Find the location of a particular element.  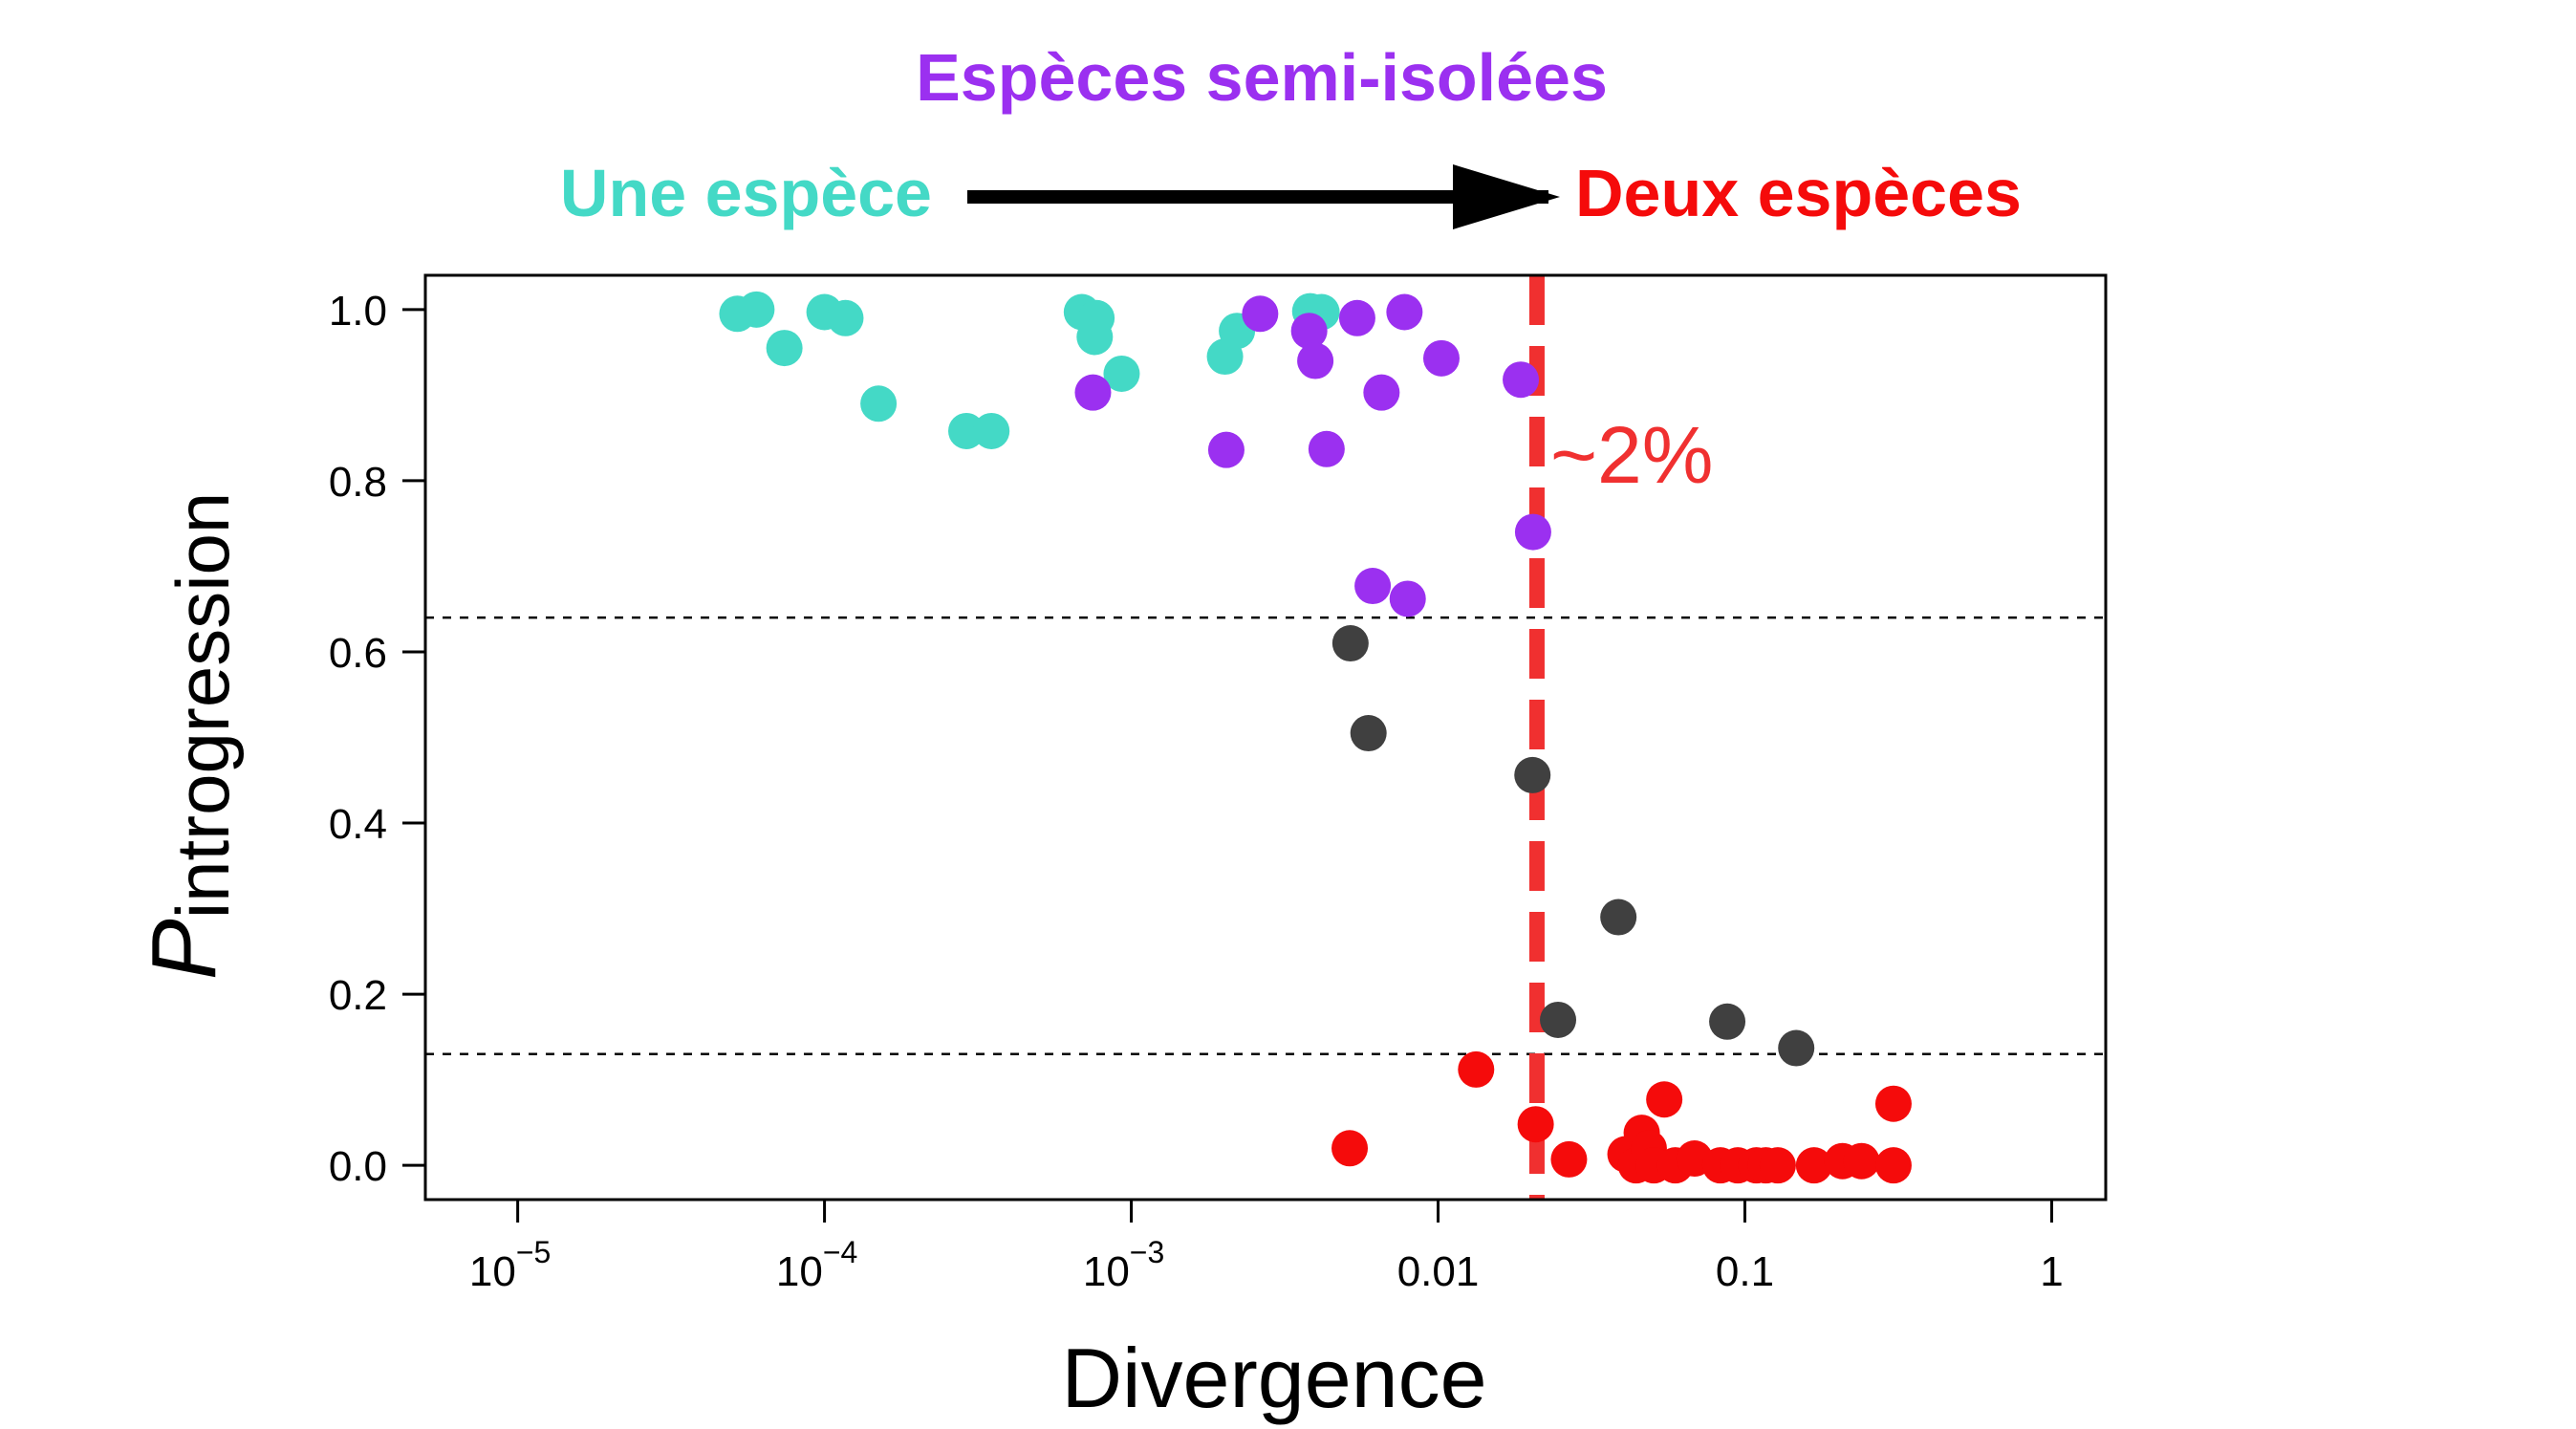

y-tick-label: 0.4 is located at coordinates (358, 824).